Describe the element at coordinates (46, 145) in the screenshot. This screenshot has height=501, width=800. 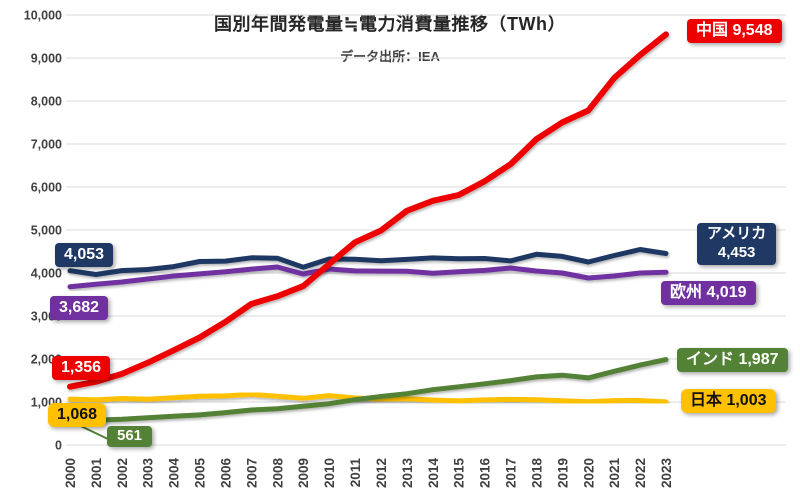
I see `y-axis-label: 7,000` at that location.